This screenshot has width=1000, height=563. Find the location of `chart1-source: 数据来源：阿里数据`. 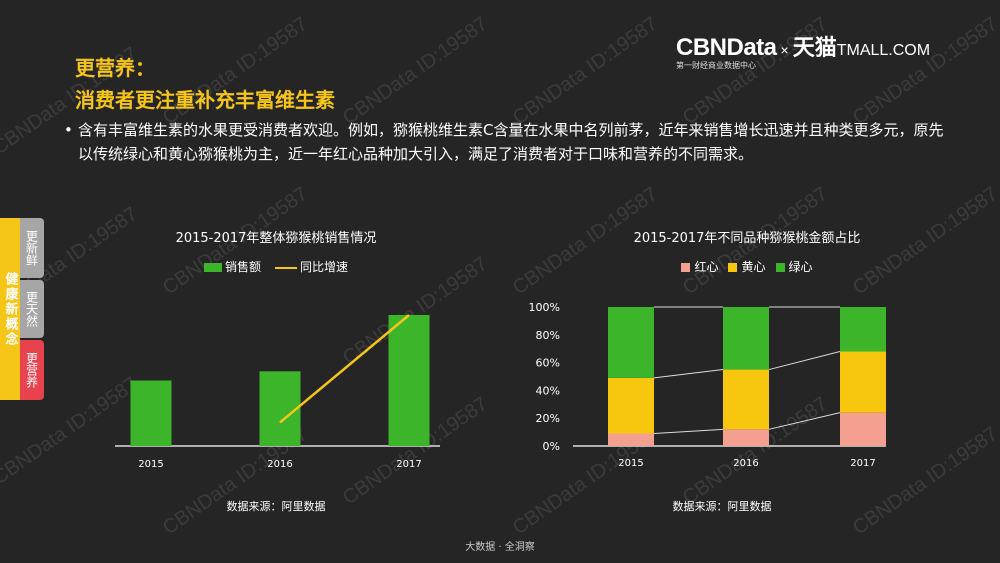

chart1-source: 数据来源：阿里数据 is located at coordinates (276, 506).